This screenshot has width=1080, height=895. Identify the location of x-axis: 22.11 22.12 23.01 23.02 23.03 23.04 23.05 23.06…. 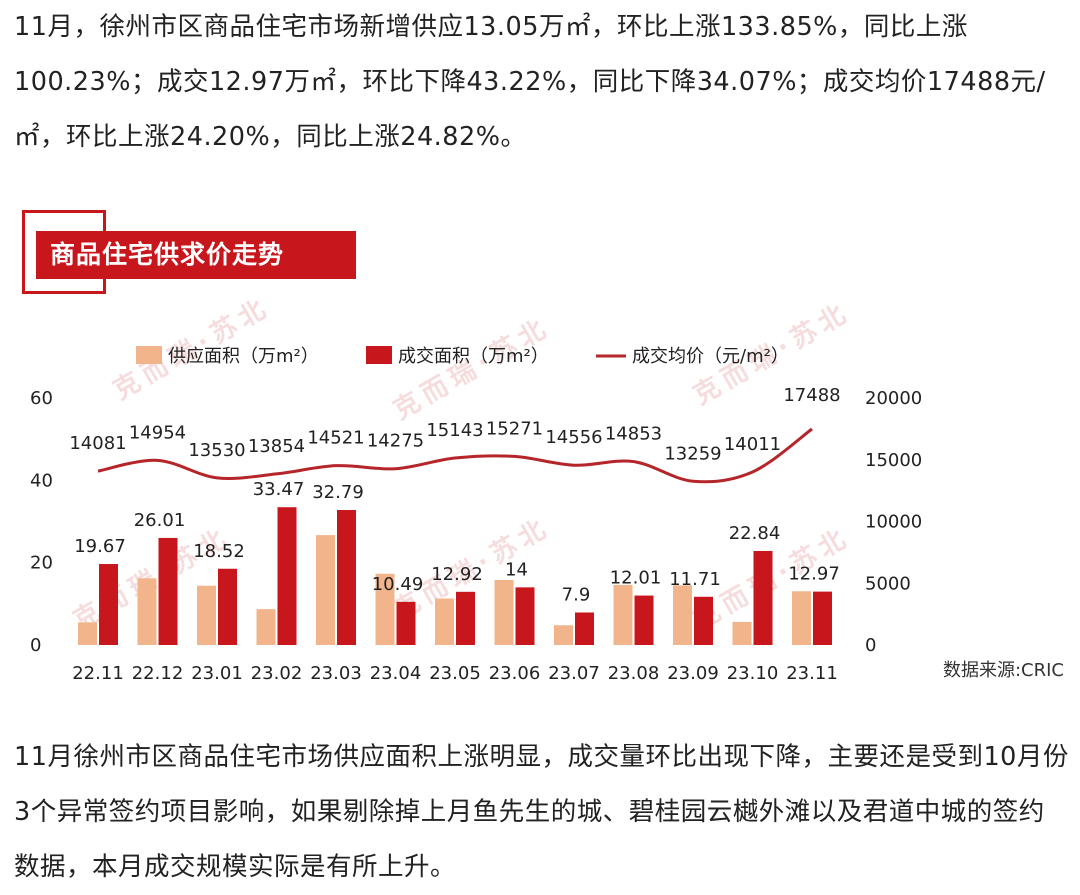
(455, 673).